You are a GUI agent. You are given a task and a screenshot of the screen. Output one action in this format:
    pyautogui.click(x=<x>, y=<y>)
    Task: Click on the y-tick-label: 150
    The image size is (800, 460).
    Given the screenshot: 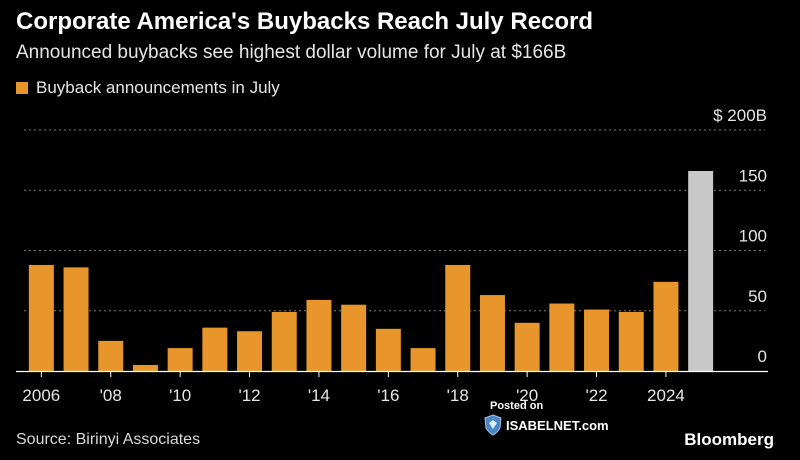 What is the action you would take?
    pyautogui.click(x=753, y=175)
    